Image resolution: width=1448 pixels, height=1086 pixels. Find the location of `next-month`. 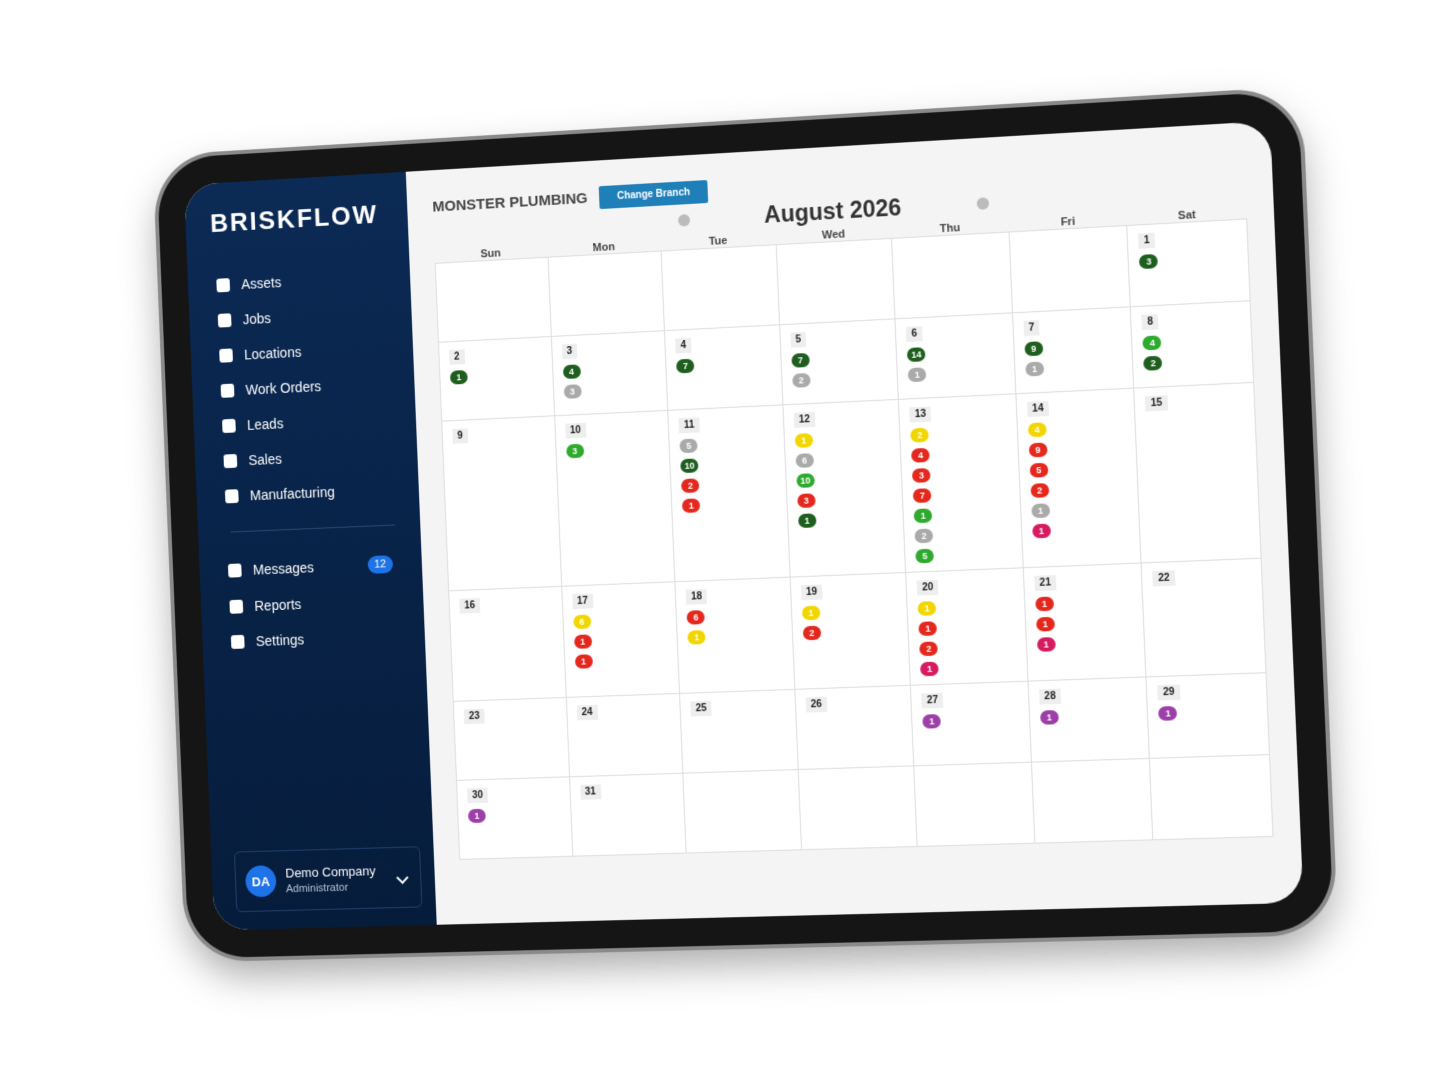

next-month is located at coordinates (983, 203).